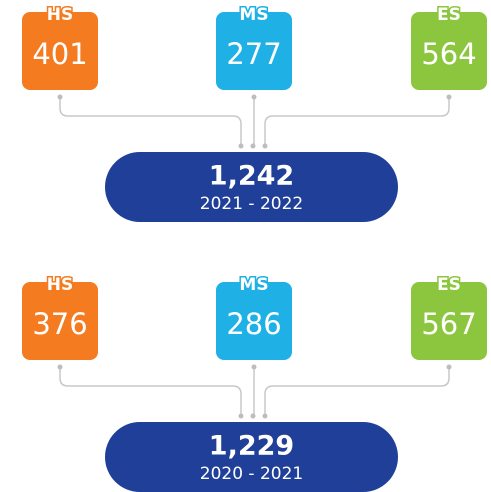 This screenshot has width=491, height=492. What do you see at coordinates (251, 474) in the screenshot?
I see `school-years: 2020 - 2021` at bounding box center [251, 474].